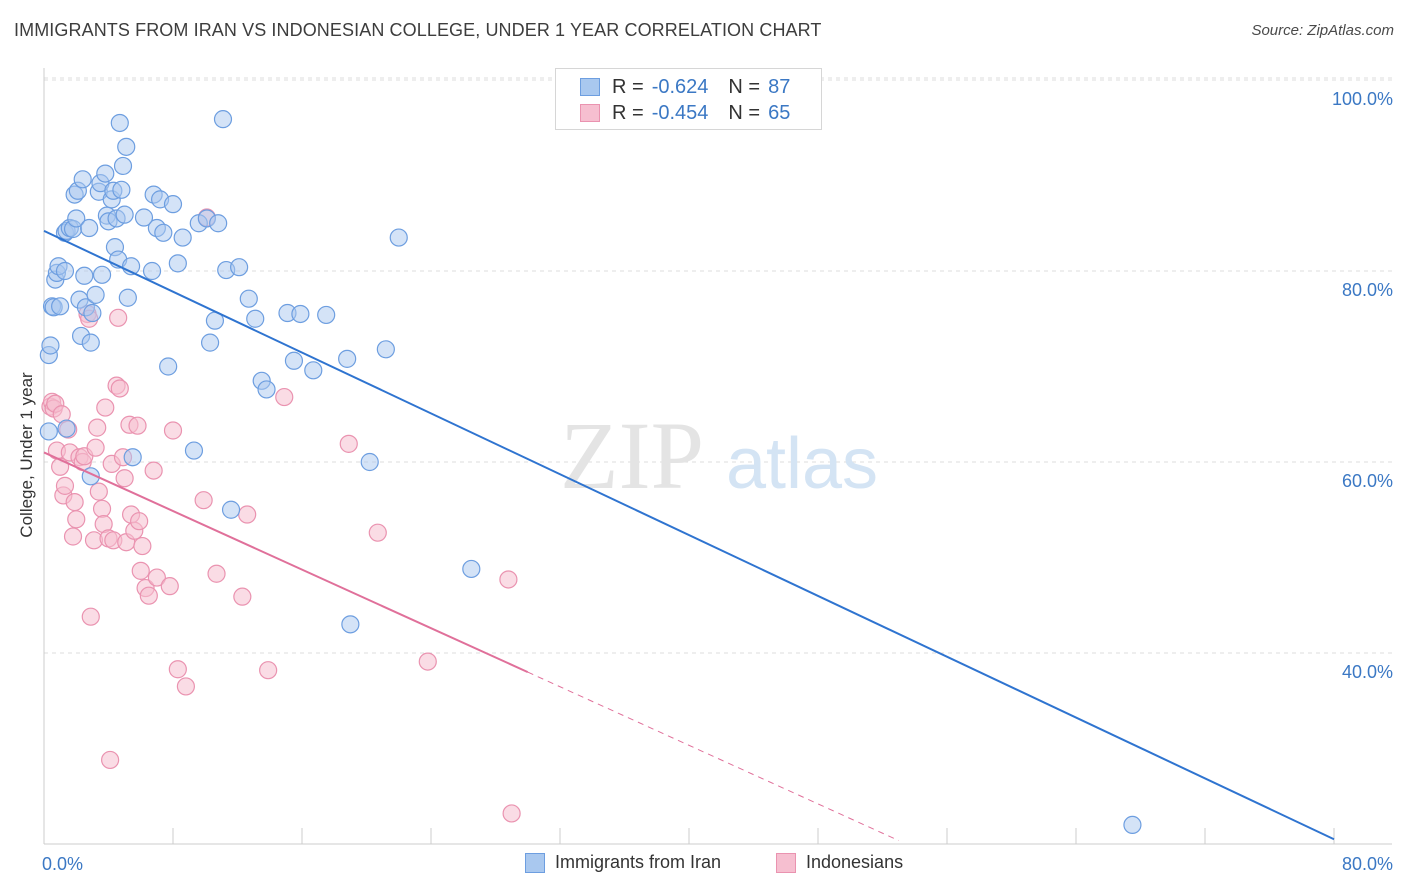  What do you see at coordinates (1367, 481) in the screenshot?
I see `y-tick-label: 60.0%` at bounding box center [1367, 481].